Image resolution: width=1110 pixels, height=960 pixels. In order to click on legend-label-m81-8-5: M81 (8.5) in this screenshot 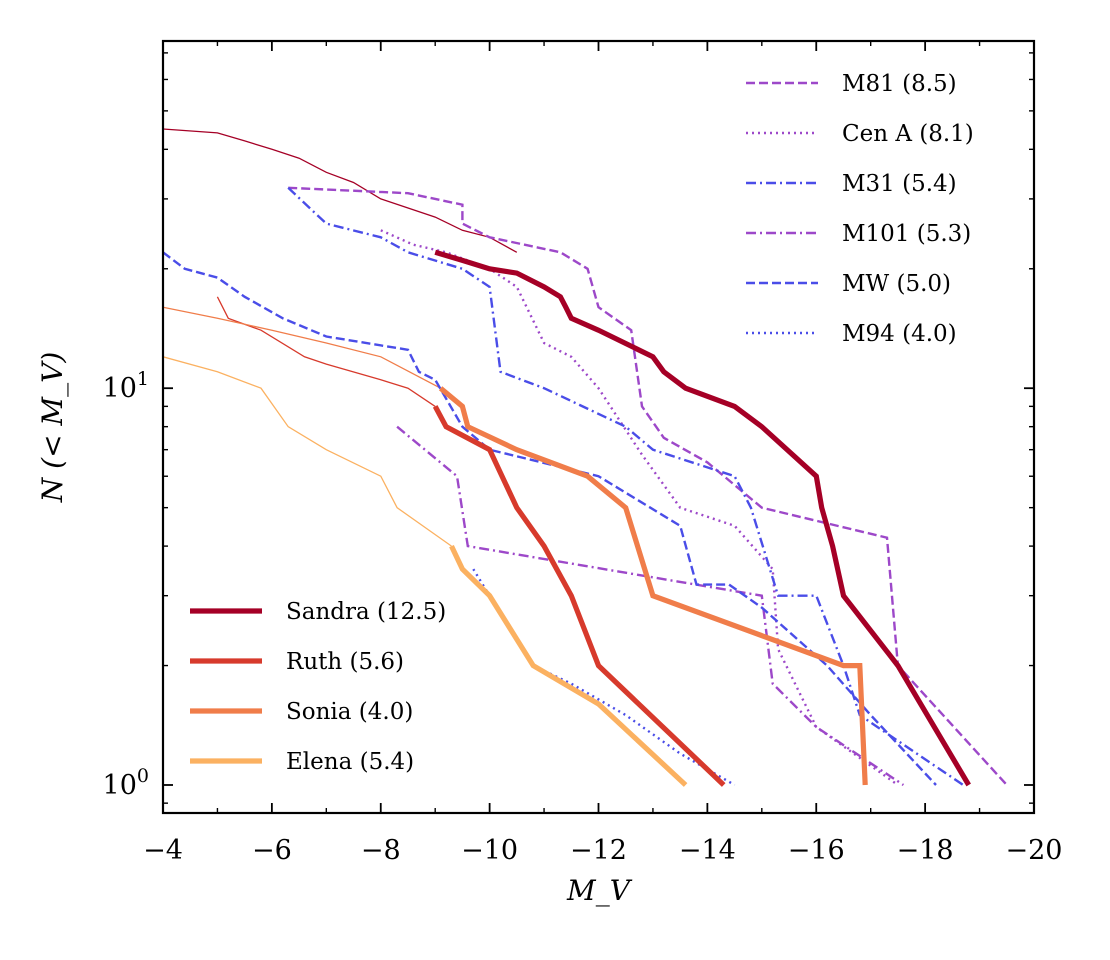, I will do `click(899, 84)`.